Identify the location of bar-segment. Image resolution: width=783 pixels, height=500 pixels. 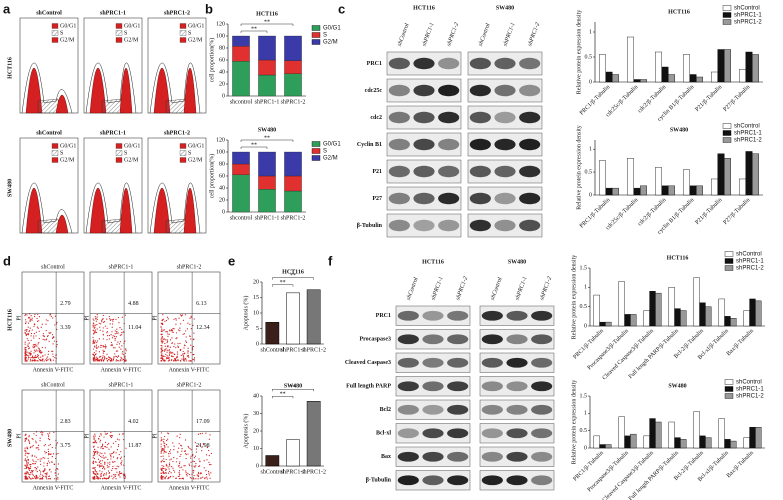
(267, 201).